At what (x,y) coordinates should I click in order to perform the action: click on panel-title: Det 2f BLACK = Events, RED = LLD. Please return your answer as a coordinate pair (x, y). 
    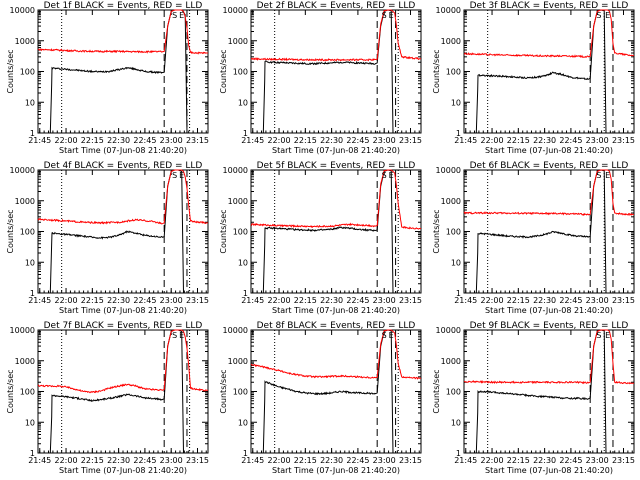
    Looking at the image, I should click on (336, 6).